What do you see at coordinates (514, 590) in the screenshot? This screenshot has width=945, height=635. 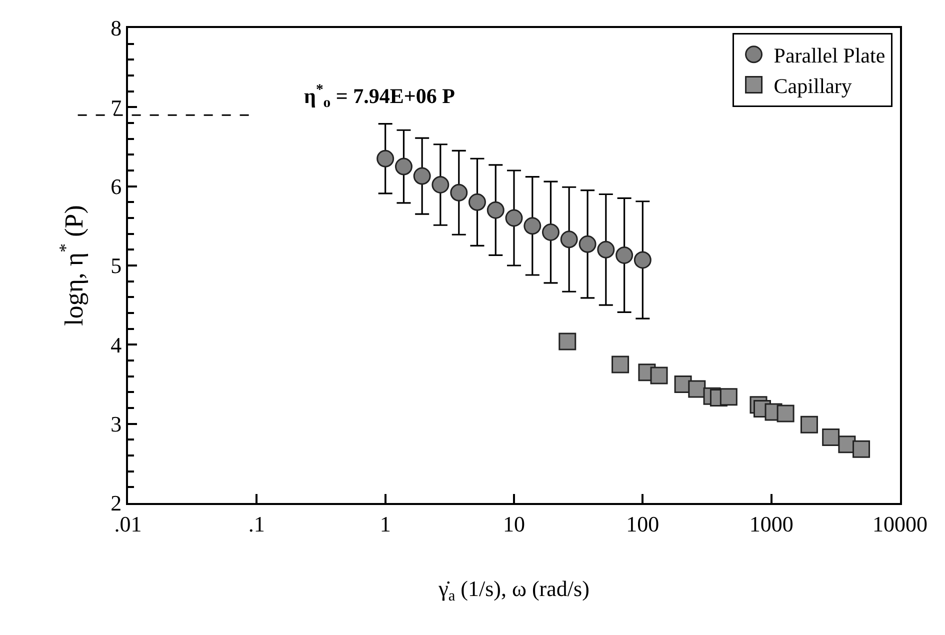 I see `x-axis-title: γ̇$_{a}$ (1/s), ω (rad/s)` at bounding box center [514, 590].